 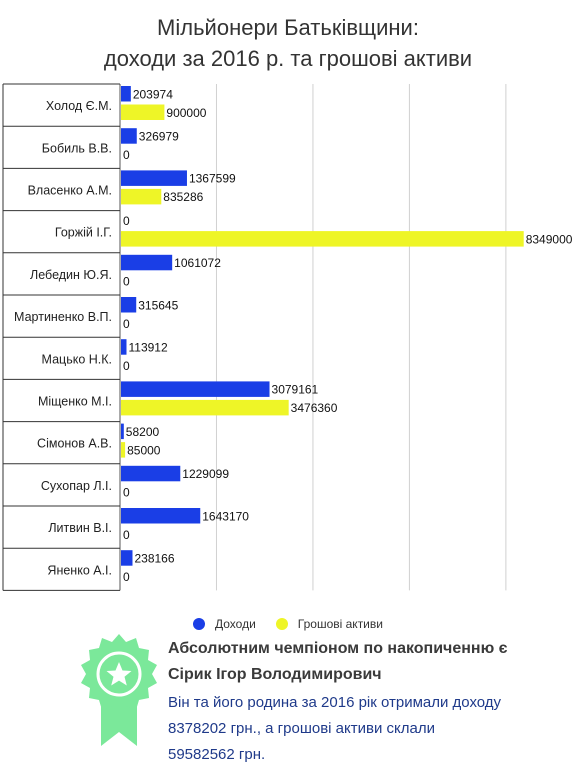 I want to click on category-label: Литвин В.І., so click(x=80, y=528).